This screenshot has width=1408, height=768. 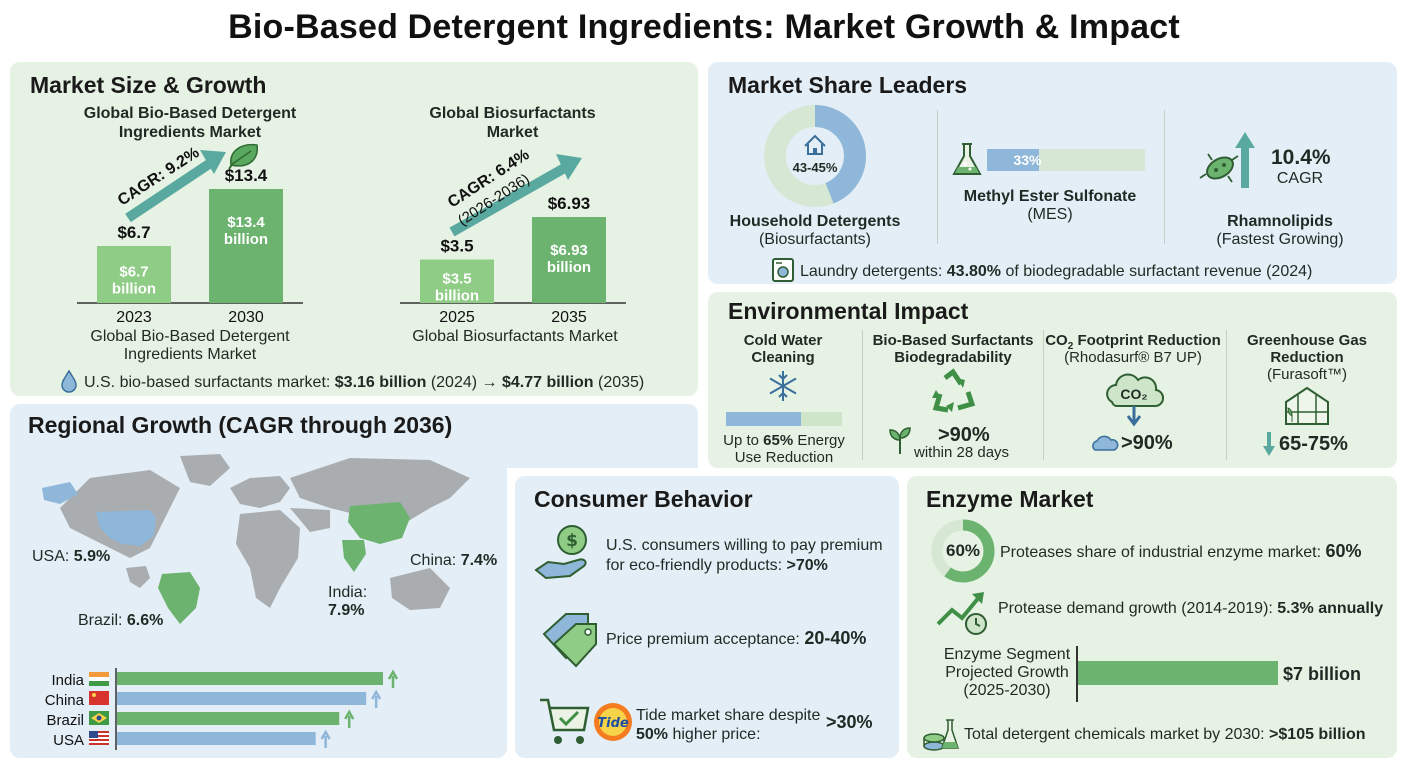 What do you see at coordinates (145, 620) in the screenshot?
I see `brazil-value: 6.6%` at bounding box center [145, 620].